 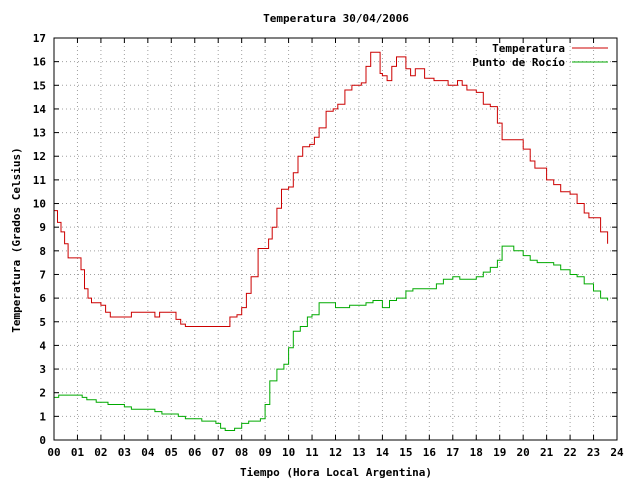 I want to click on x-tick-label: 14, so click(x=383, y=452).